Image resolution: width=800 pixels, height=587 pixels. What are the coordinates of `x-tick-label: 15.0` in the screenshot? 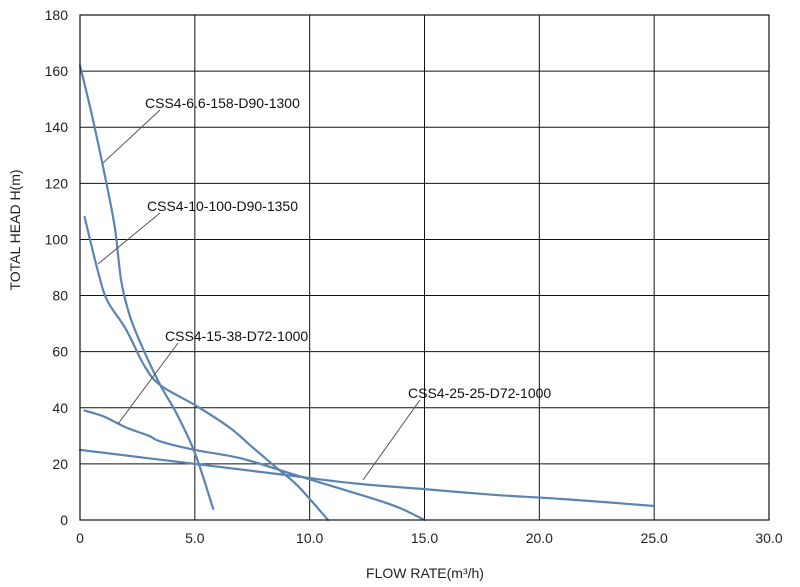 It's located at (424, 538).